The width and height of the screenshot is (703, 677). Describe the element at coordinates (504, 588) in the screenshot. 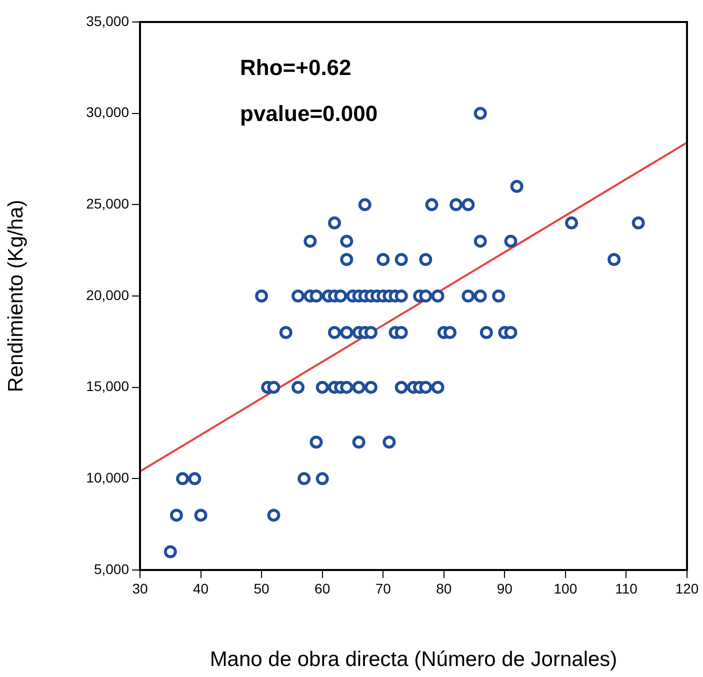

I see `x-tick-label: 90` at that location.